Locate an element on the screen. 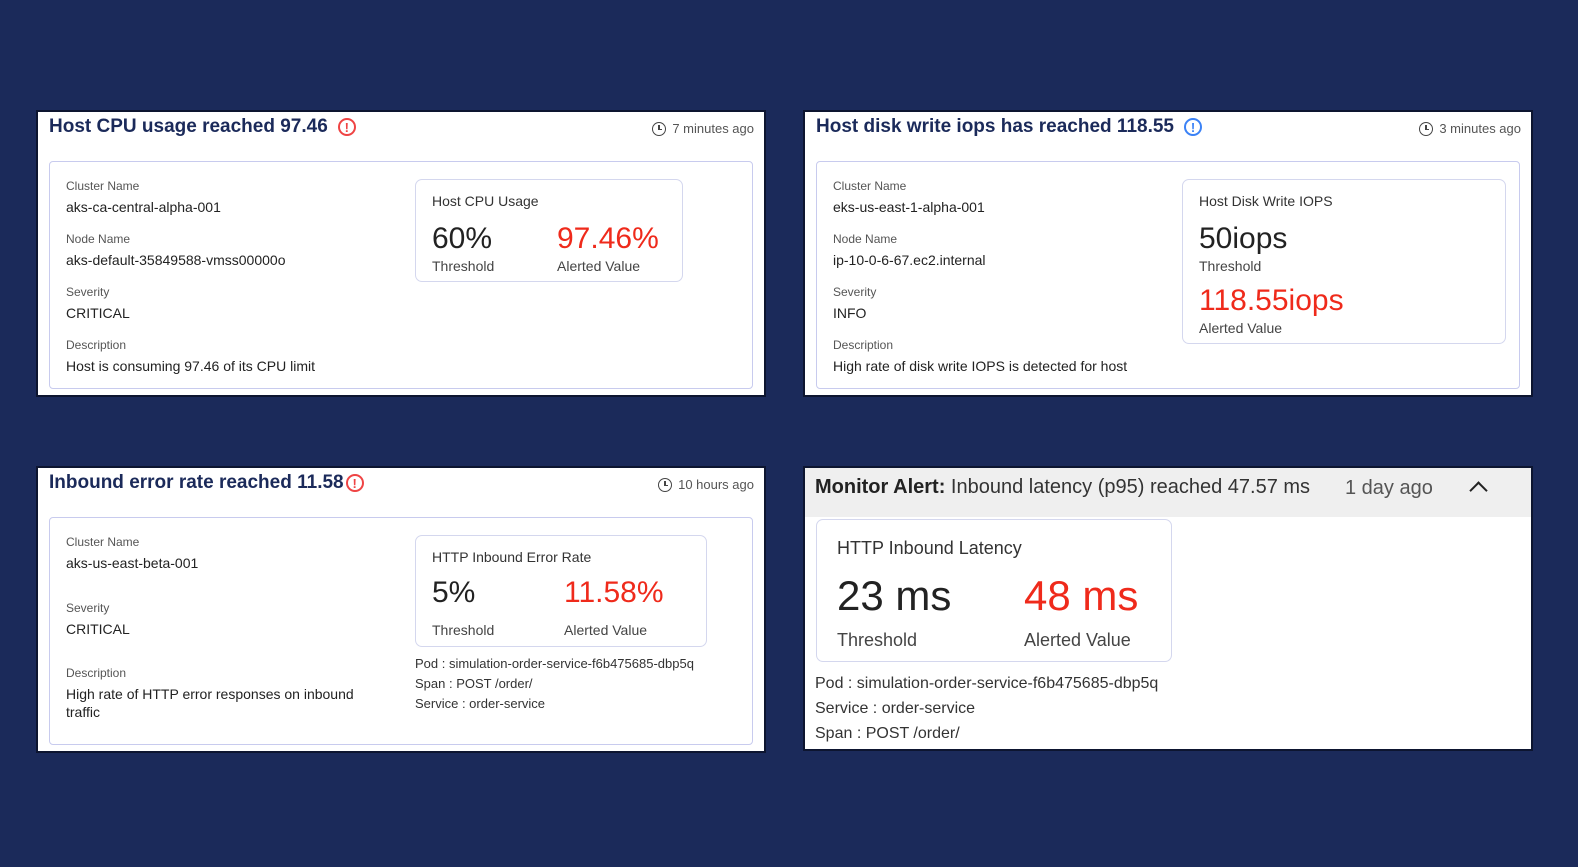 This screenshot has height=867, width=1578. alert-title: Host CPU usage reached 97.46 ! is located at coordinates (202, 127).